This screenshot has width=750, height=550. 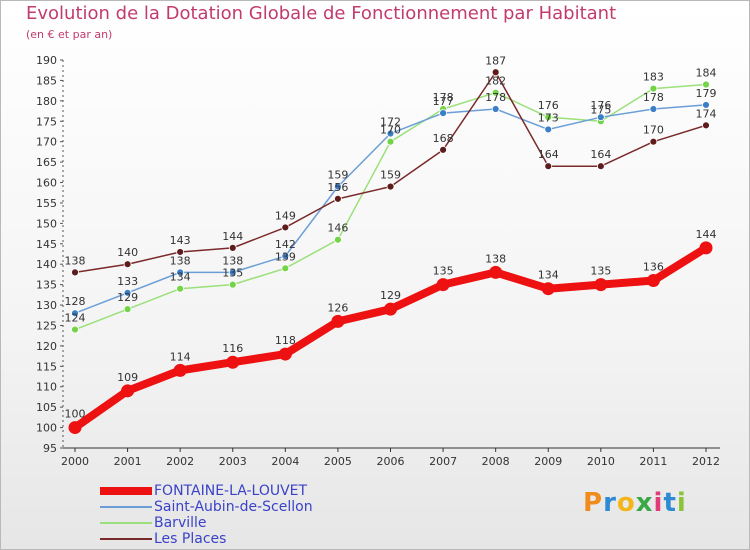 What do you see at coordinates (46, 264) in the screenshot?
I see `y-tick-label: 140` at bounding box center [46, 264].